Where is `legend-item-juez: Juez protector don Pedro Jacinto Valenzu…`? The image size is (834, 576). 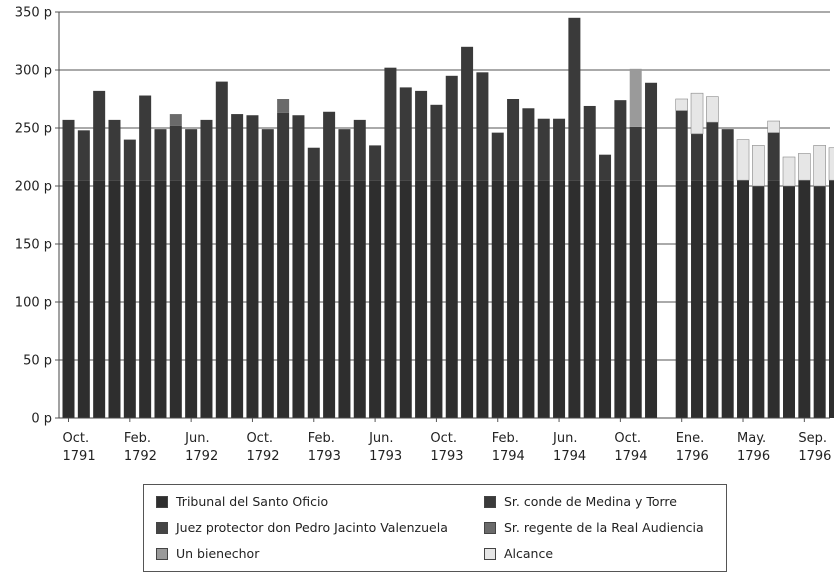
legend-item-juez: Juez protector don Pedro Jacinto Valenzu… is located at coordinates (302, 527).